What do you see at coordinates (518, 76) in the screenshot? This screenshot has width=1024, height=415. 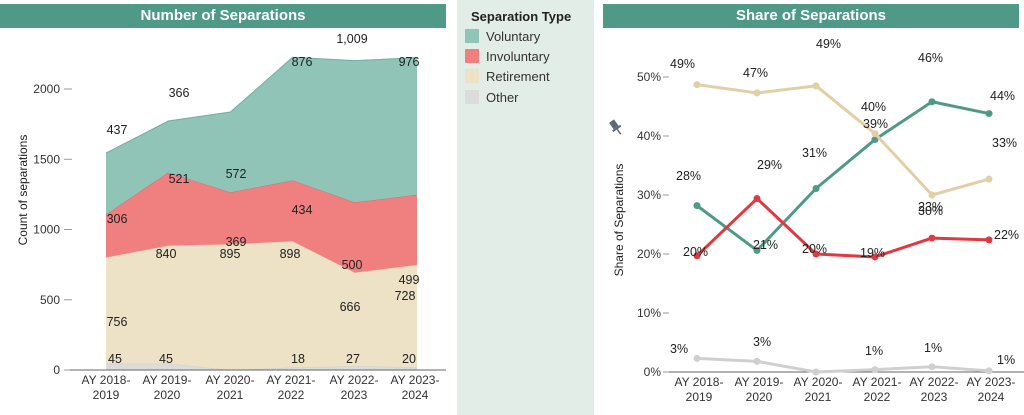 I see `legend-label-retirement: Retirement` at bounding box center [518, 76].